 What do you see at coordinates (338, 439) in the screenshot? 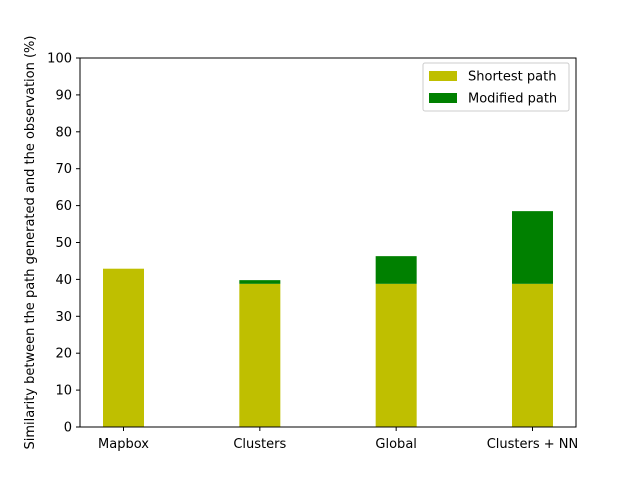
I see `x-axis: Mapbox Clusters Global Clusters + NN` at bounding box center [338, 439].